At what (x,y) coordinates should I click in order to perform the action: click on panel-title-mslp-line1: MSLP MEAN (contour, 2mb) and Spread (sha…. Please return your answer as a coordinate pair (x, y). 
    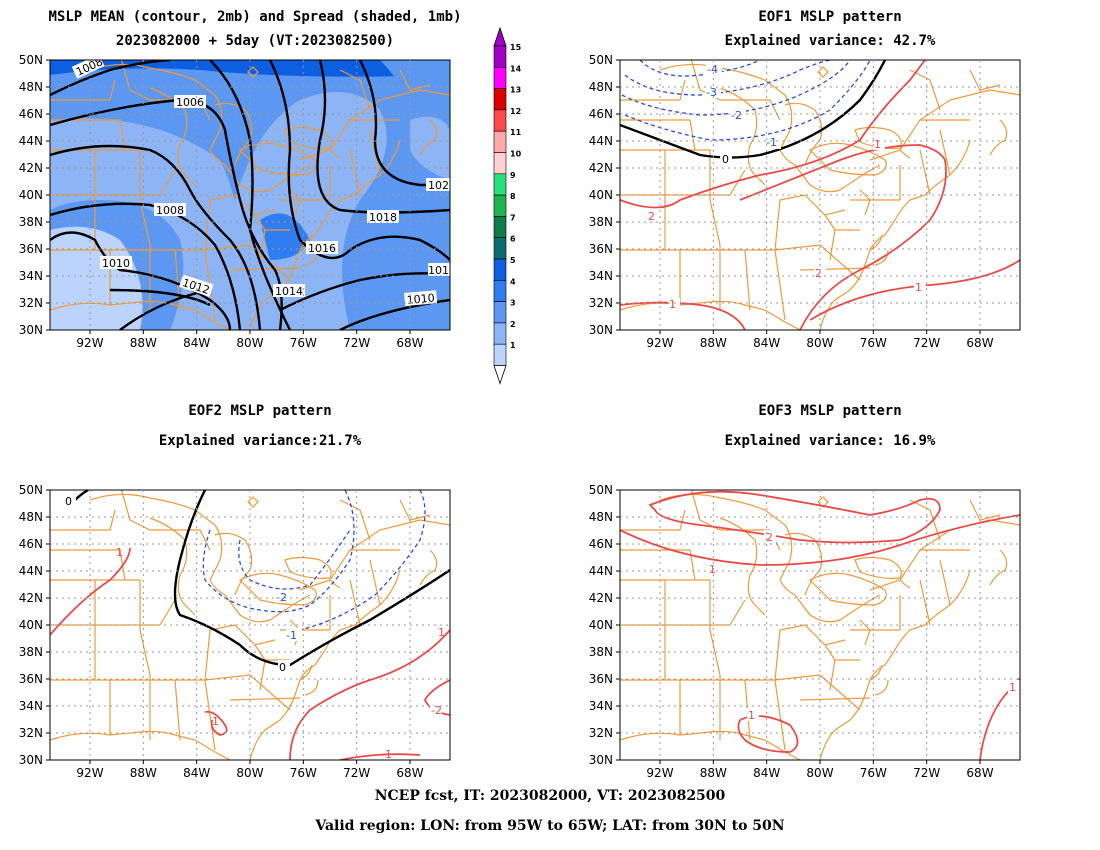
    Looking at the image, I should click on (255, 17).